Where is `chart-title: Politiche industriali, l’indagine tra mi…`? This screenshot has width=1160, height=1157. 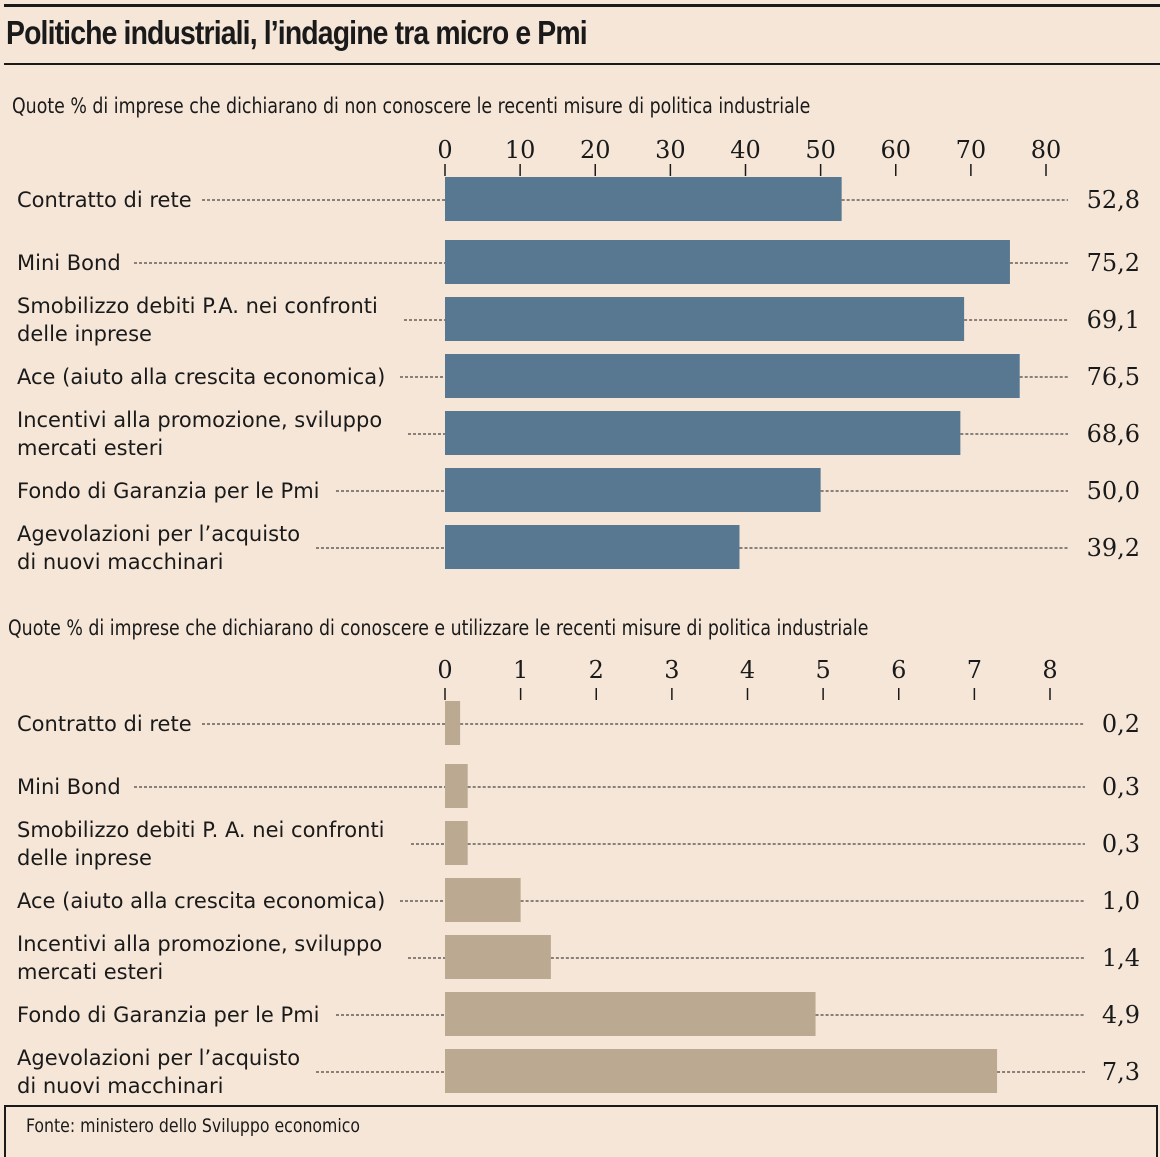 chart-title: Politiche industriali, l’indagine tra mi… is located at coordinates (297, 32).